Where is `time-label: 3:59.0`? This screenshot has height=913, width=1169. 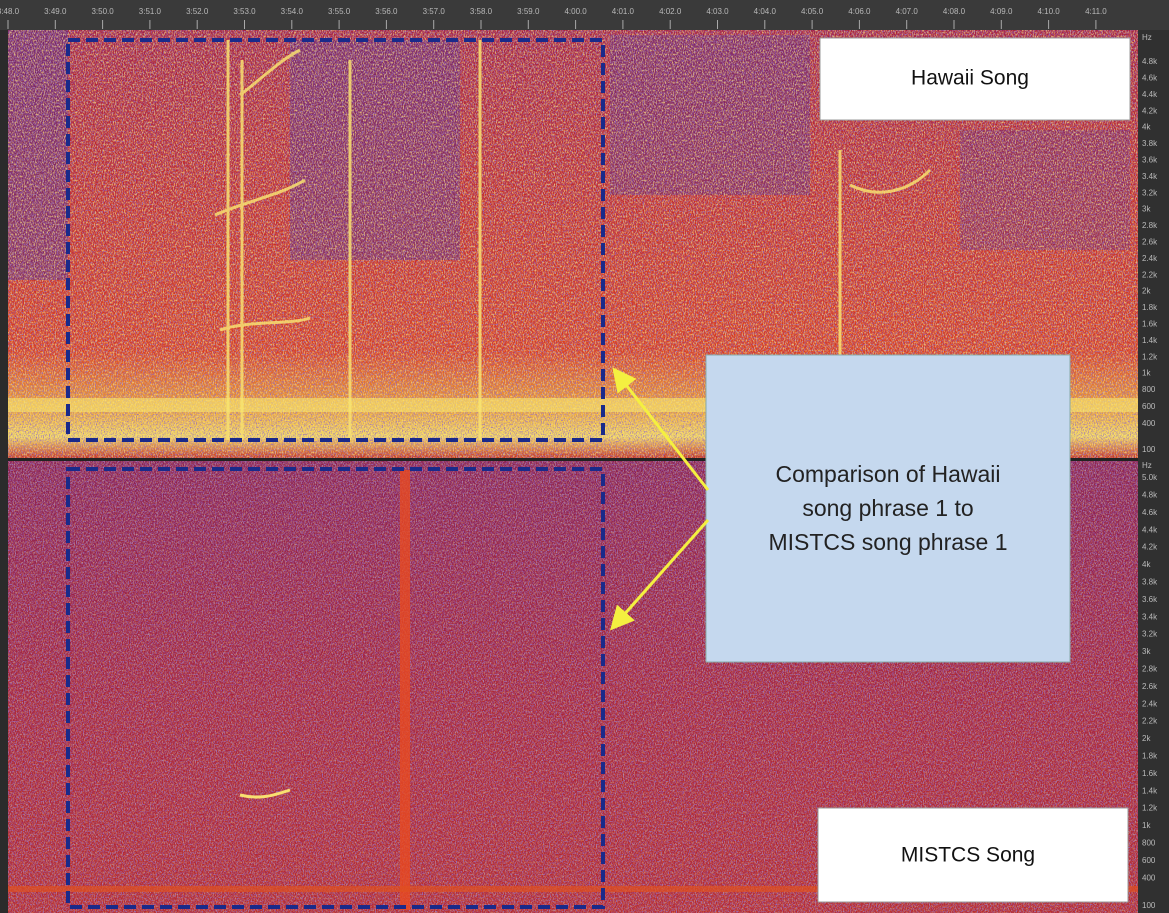
time-label: 3:59.0 is located at coordinates (528, 11).